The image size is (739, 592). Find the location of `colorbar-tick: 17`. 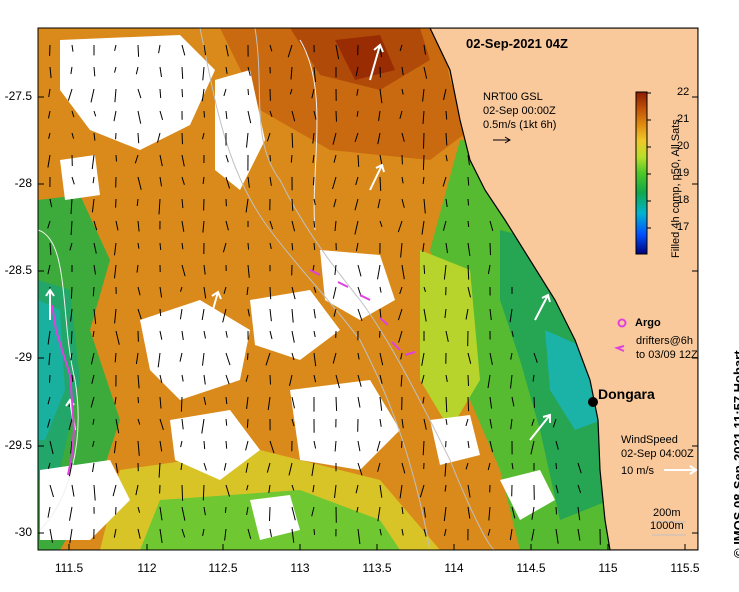

colorbar-tick: 17 is located at coordinates (683, 227).